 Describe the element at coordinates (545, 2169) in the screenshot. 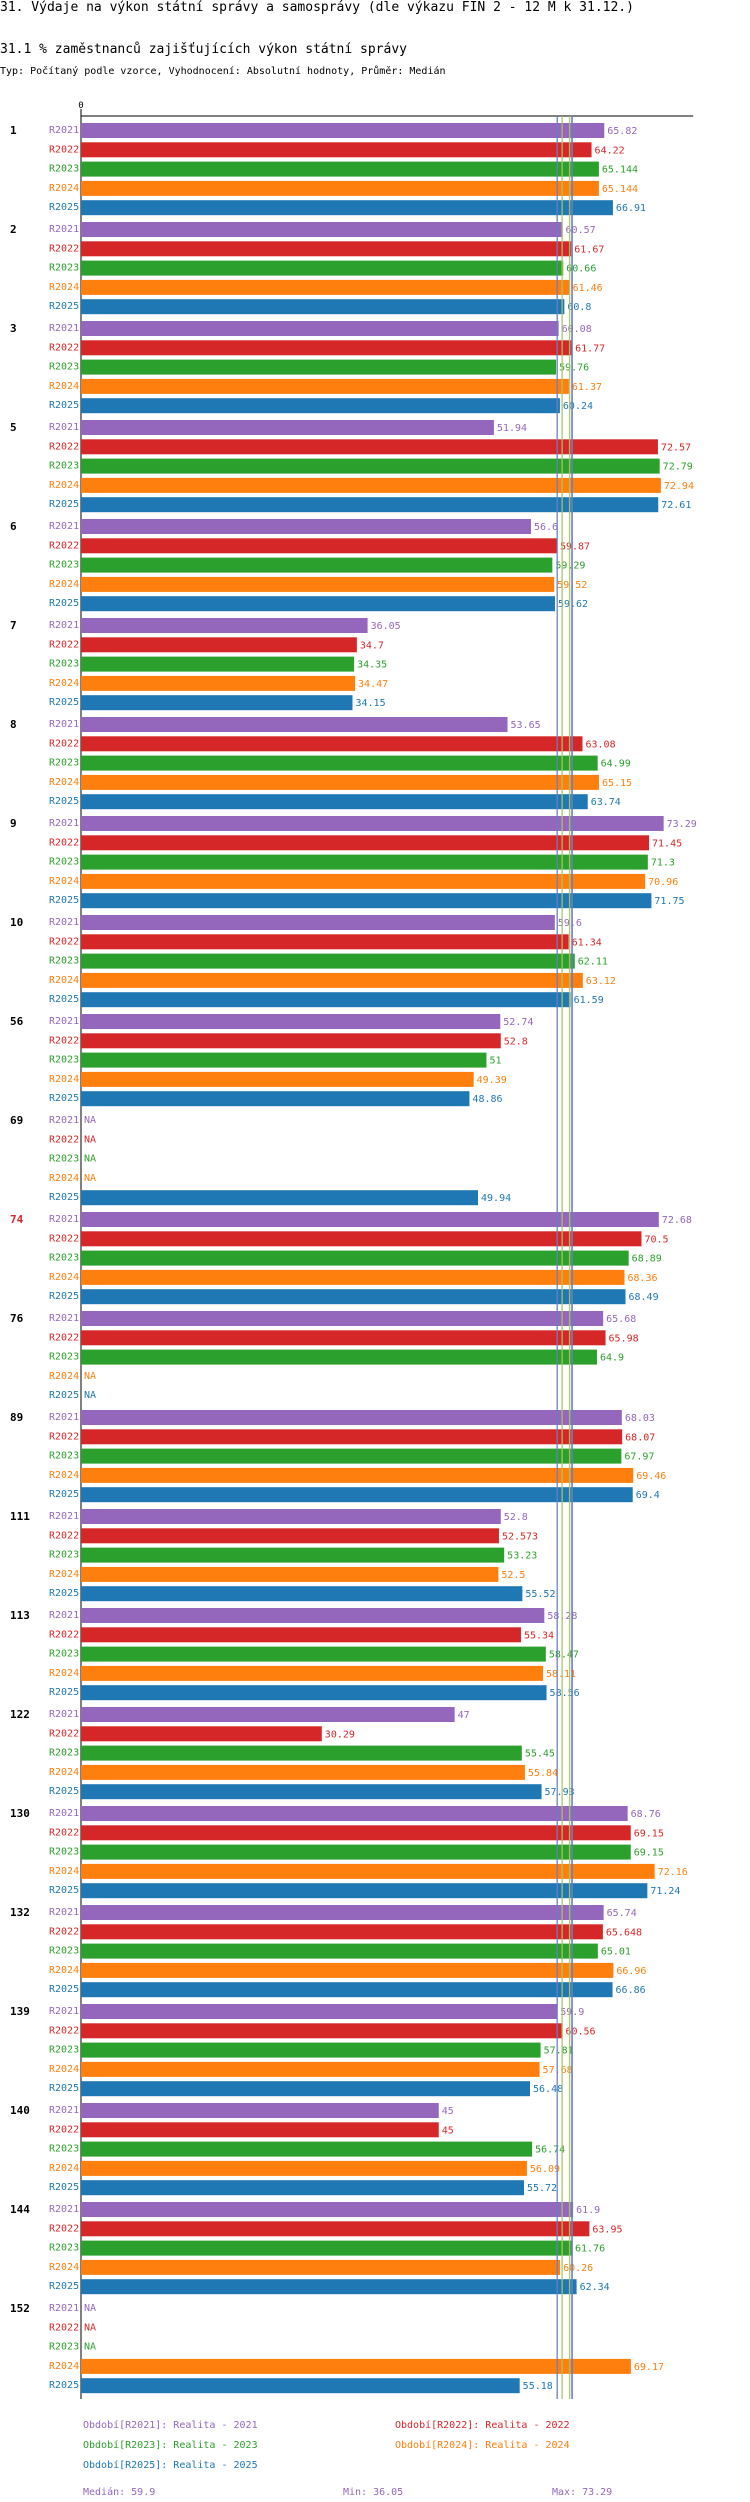

I see `value-label: 56.09` at that location.